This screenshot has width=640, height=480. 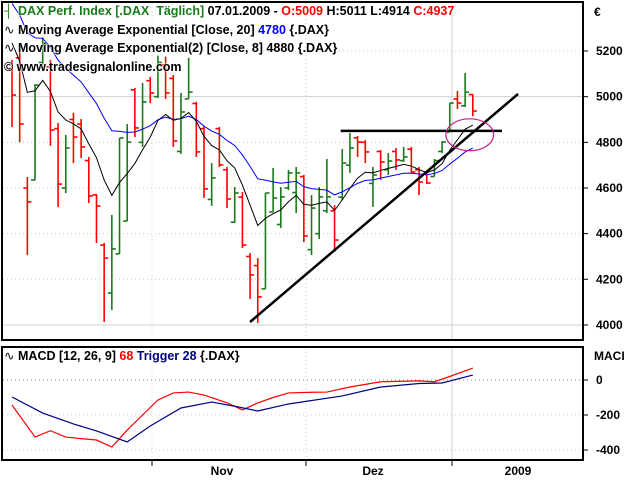 What do you see at coordinates (470, 135) in the screenshot?
I see `highlight-ellipse` at bounding box center [470, 135].